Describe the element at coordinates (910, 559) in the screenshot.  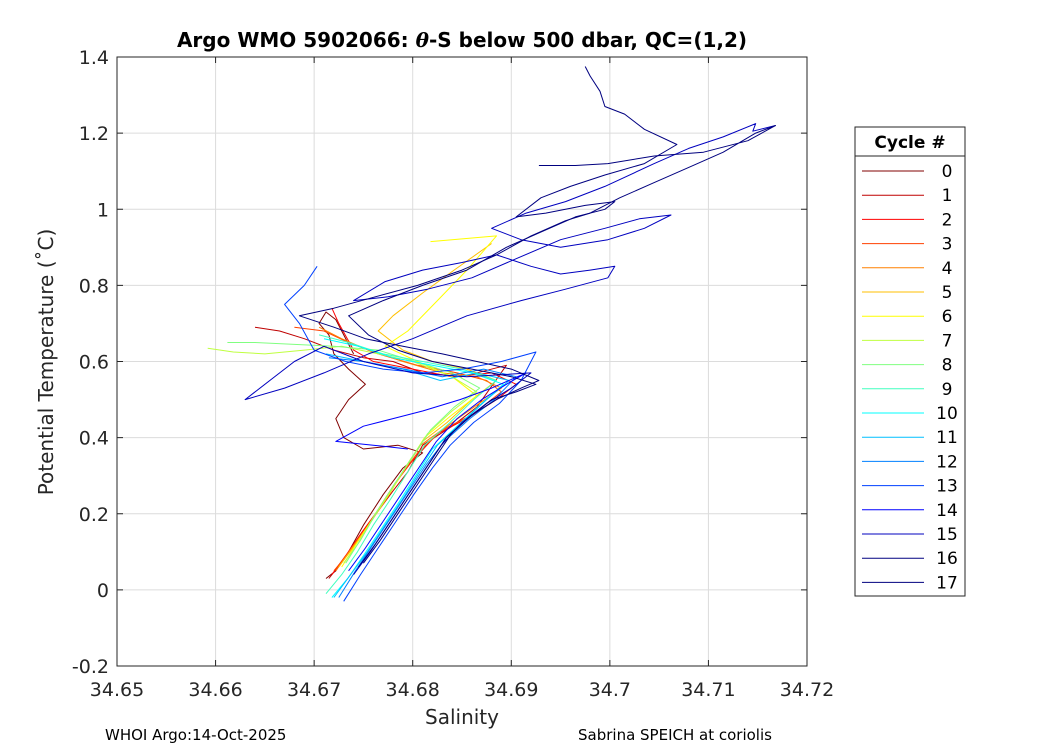
I see `legend-entry-cycle-16: 16` at that location.